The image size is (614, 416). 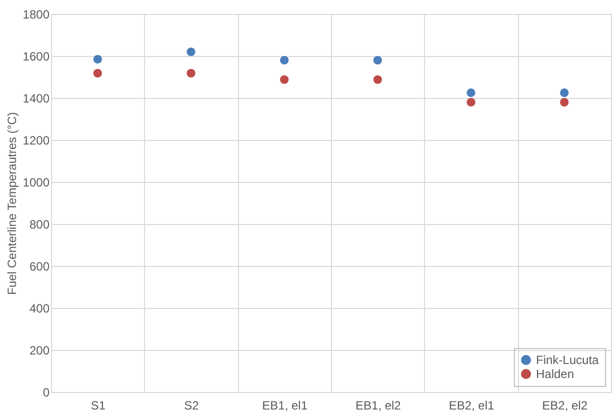 What do you see at coordinates (568, 360) in the screenshot?
I see `legend-label: Fink-Lucuta` at bounding box center [568, 360].